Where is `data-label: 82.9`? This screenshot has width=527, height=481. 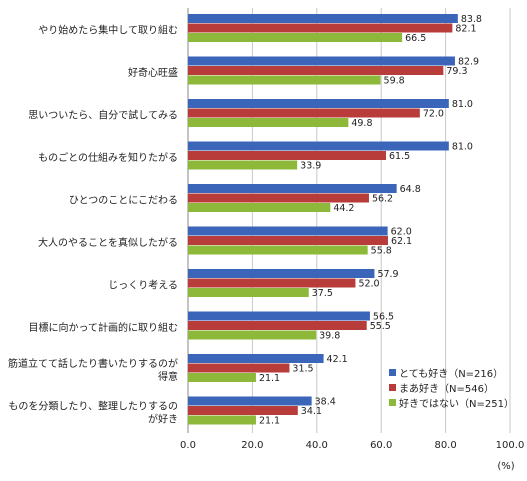 data-label: 82.9 is located at coordinates (468, 62).